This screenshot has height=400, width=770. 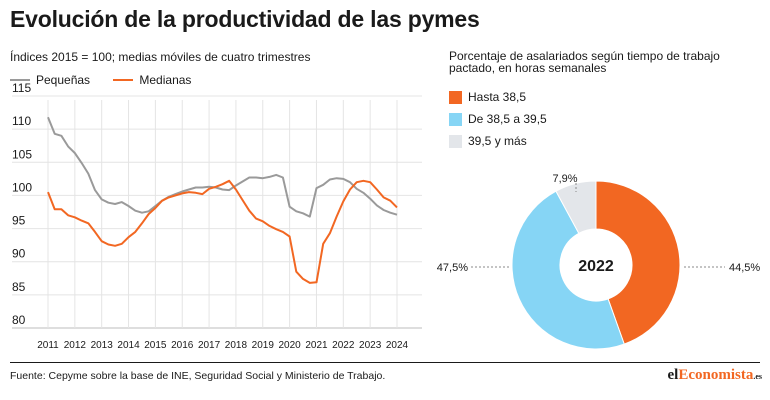 I want to click on legend-swatch-pequenas, so click(x=20, y=80).